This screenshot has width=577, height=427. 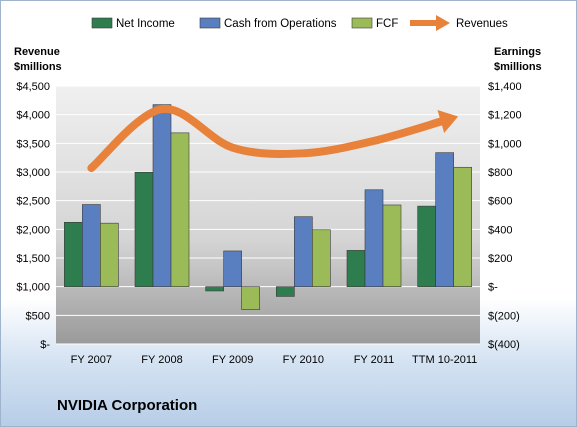 What do you see at coordinates (38, 316) in the screenshot?
I see `left-tick-label: $500` at bounding box center [38, 316].